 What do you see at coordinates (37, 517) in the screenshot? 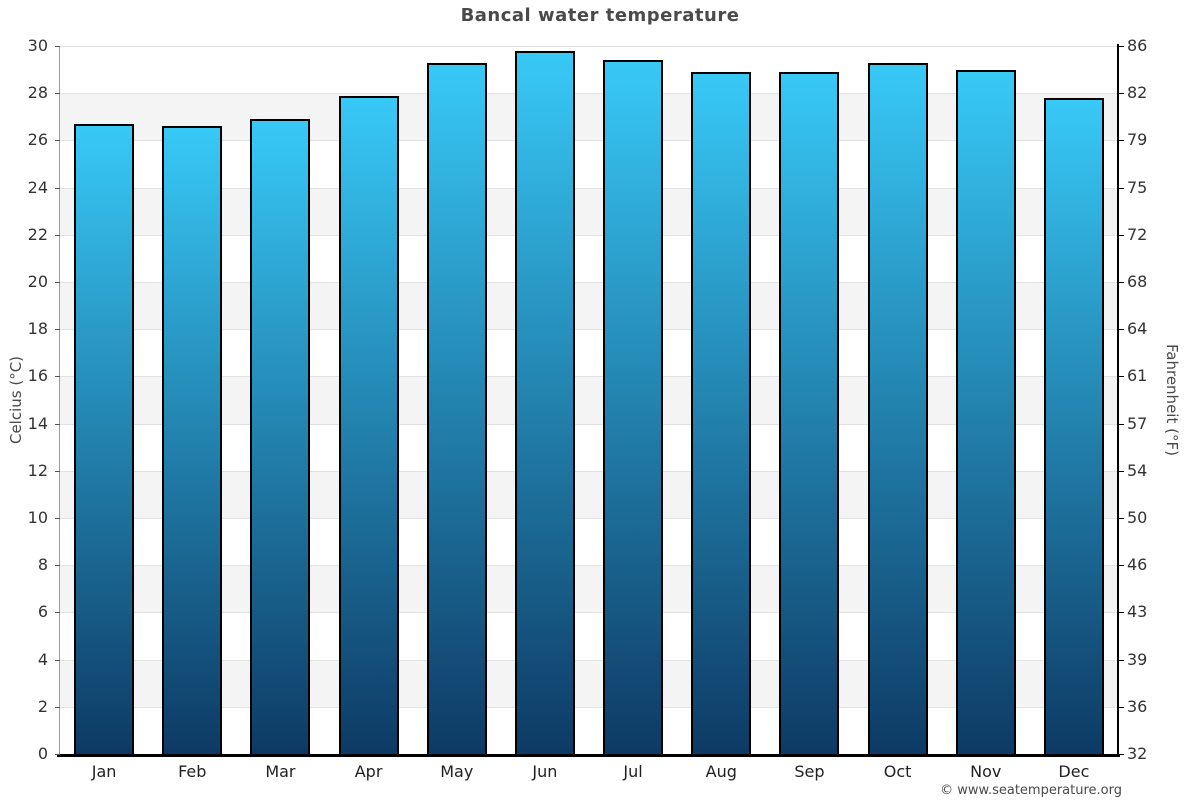
I see `y-tick-label-celsius: 10` at bounding box center [37, 517].